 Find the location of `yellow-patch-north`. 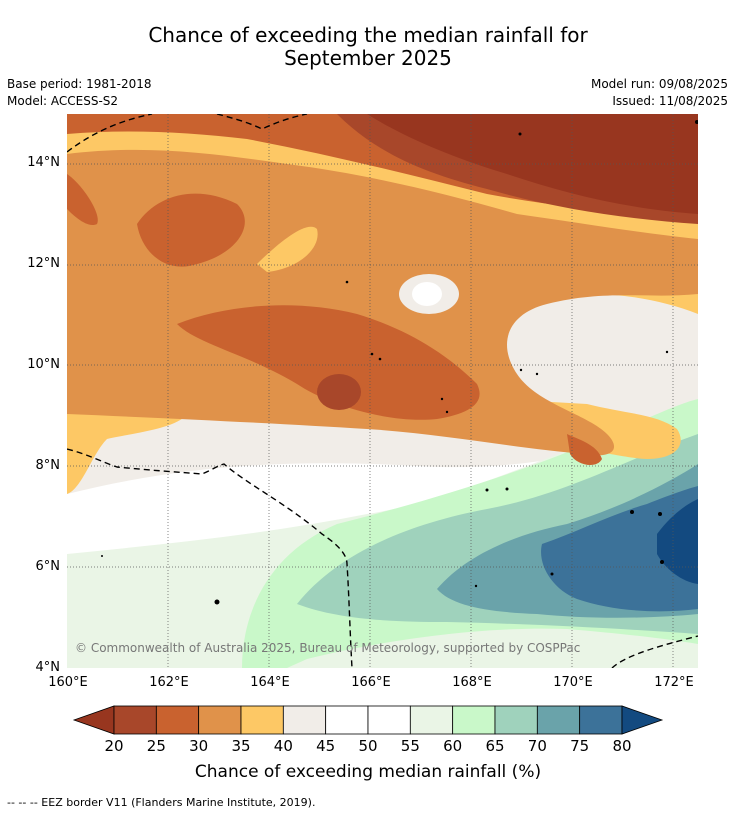

yellow-patch-north is located at coordinates (287, 249).